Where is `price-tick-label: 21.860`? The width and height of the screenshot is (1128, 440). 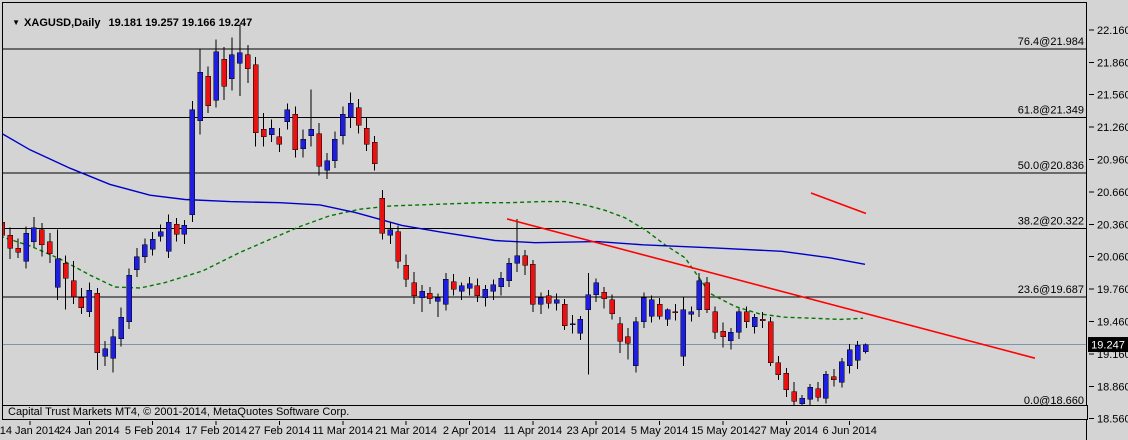 price-tick-label: 21.860 is located at coordinates (1112, 63).